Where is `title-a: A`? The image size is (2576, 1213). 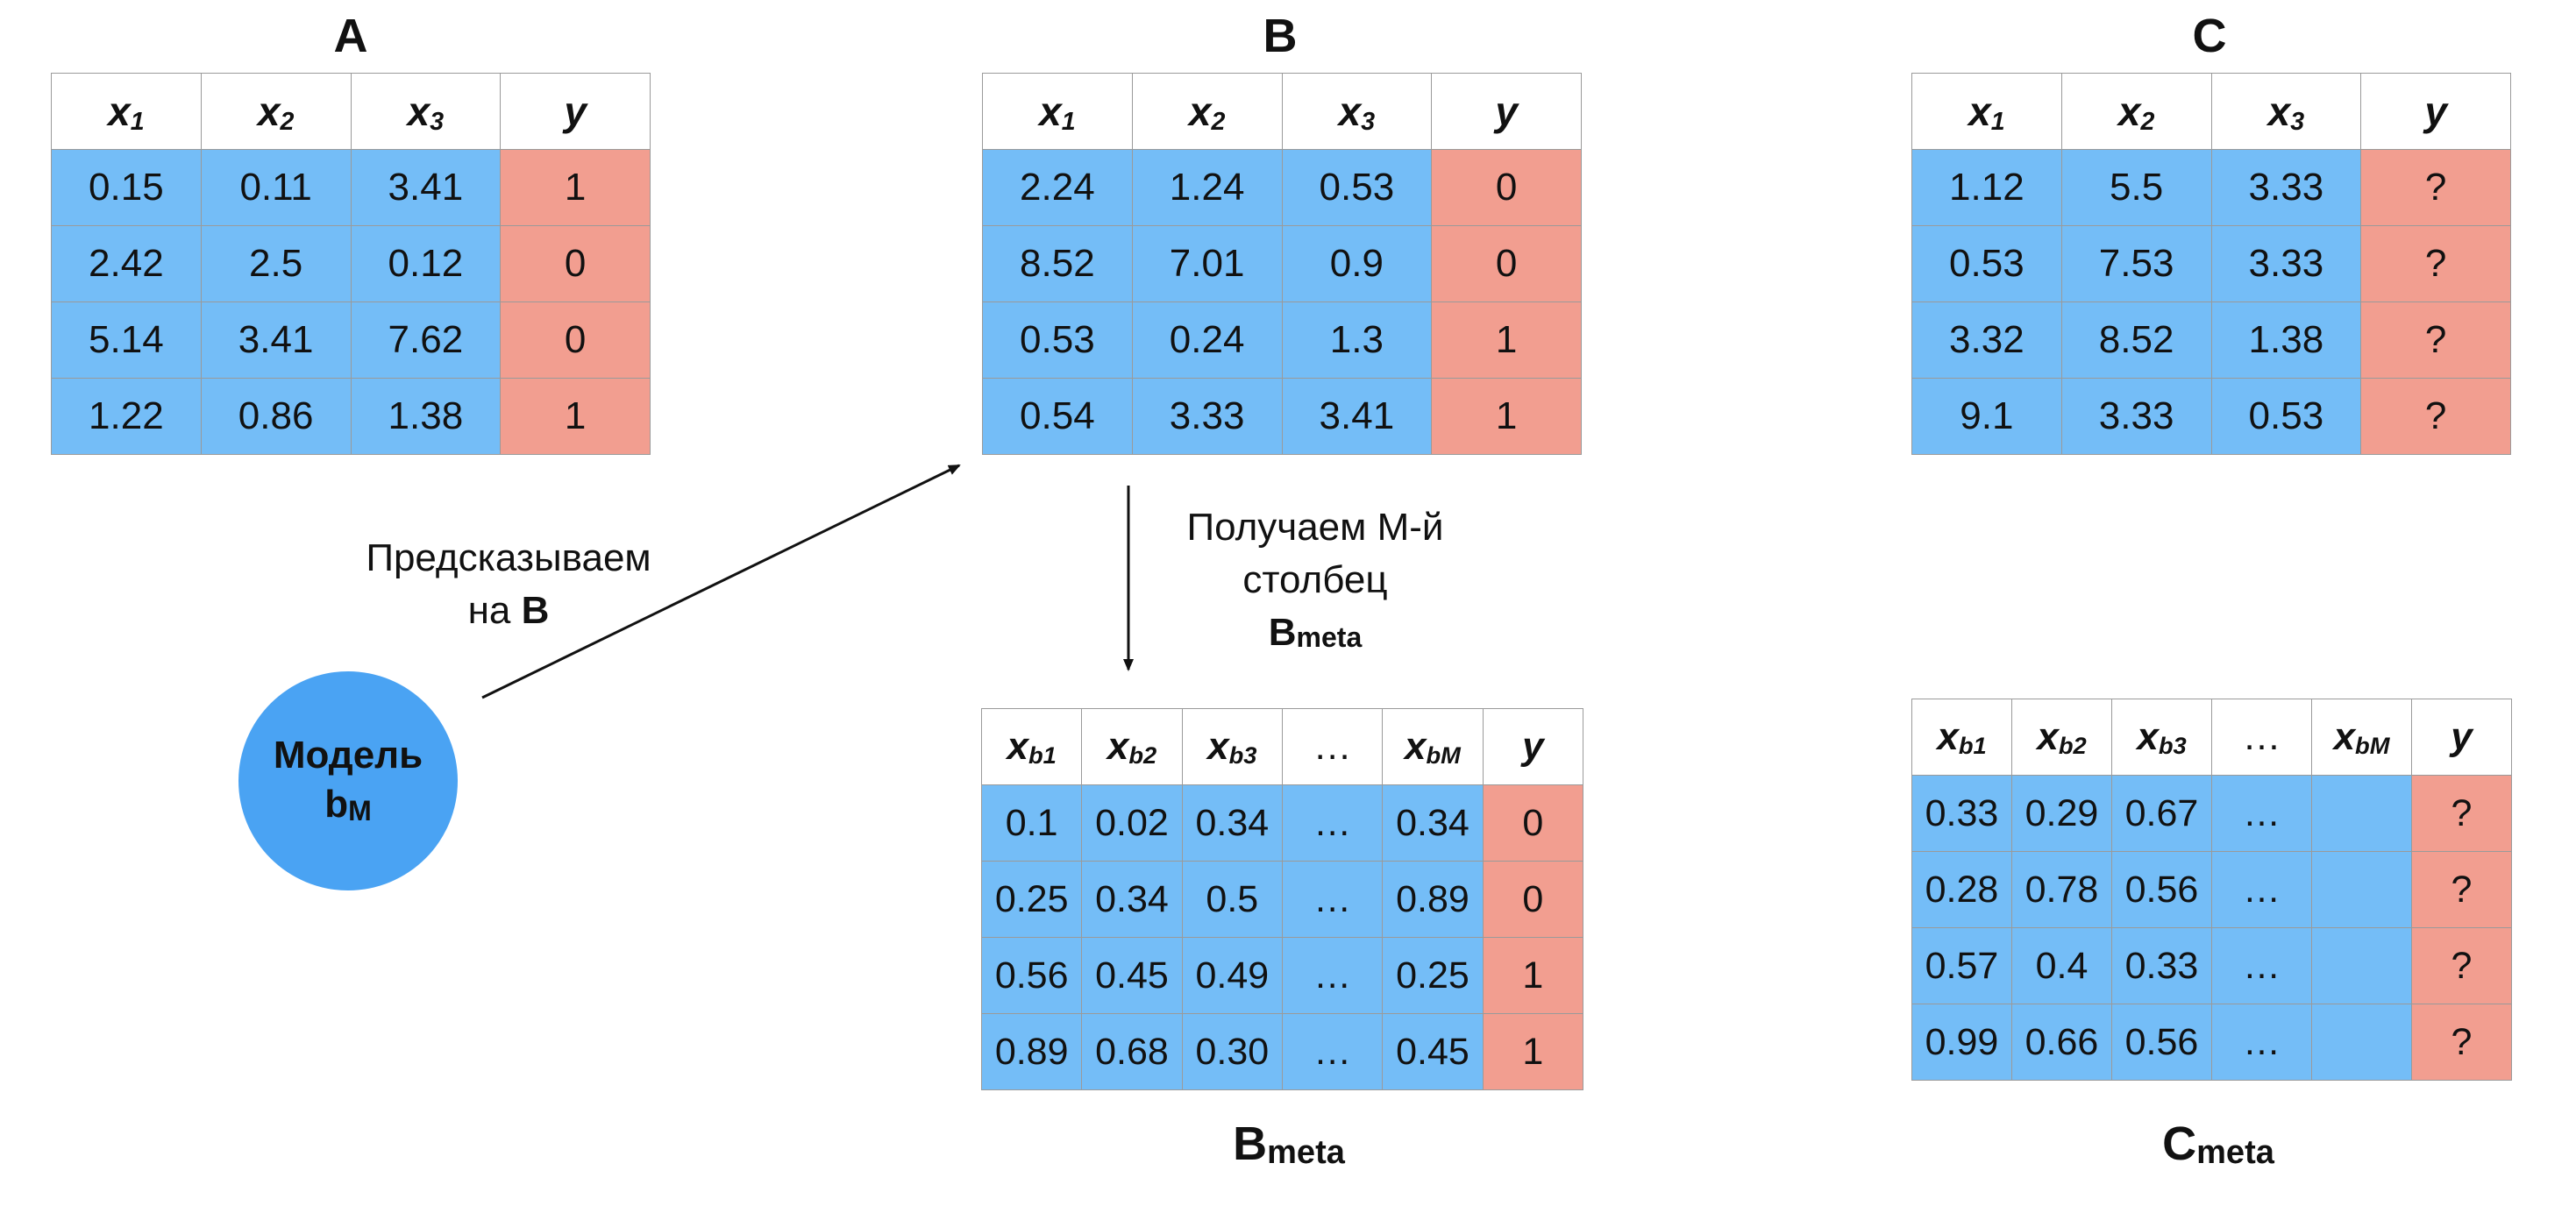
title-a: A is located at coordinates (350, 36).